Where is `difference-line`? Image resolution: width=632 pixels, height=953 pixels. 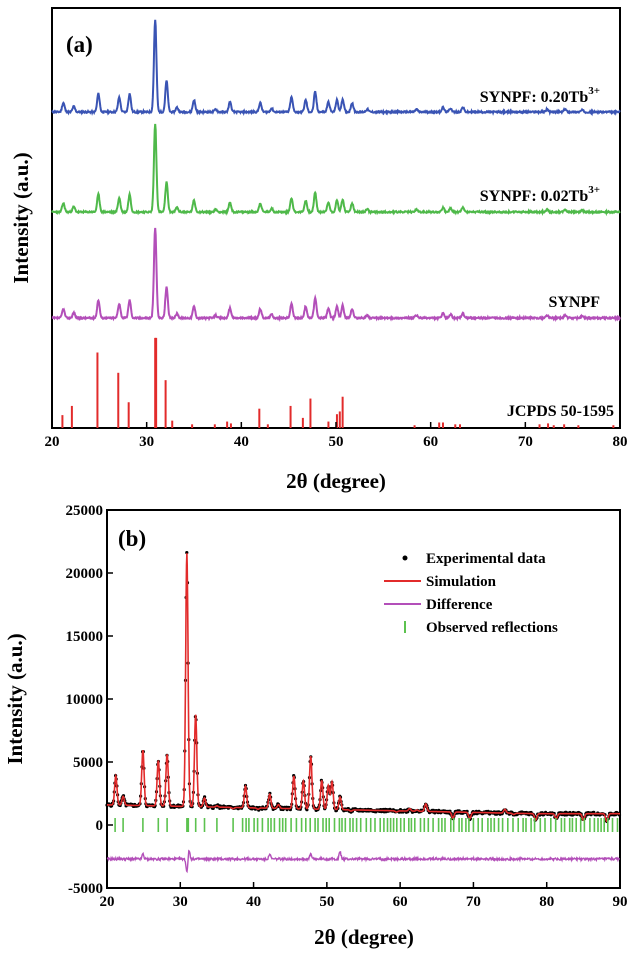 difference-line is located at coordinates (363, 861).